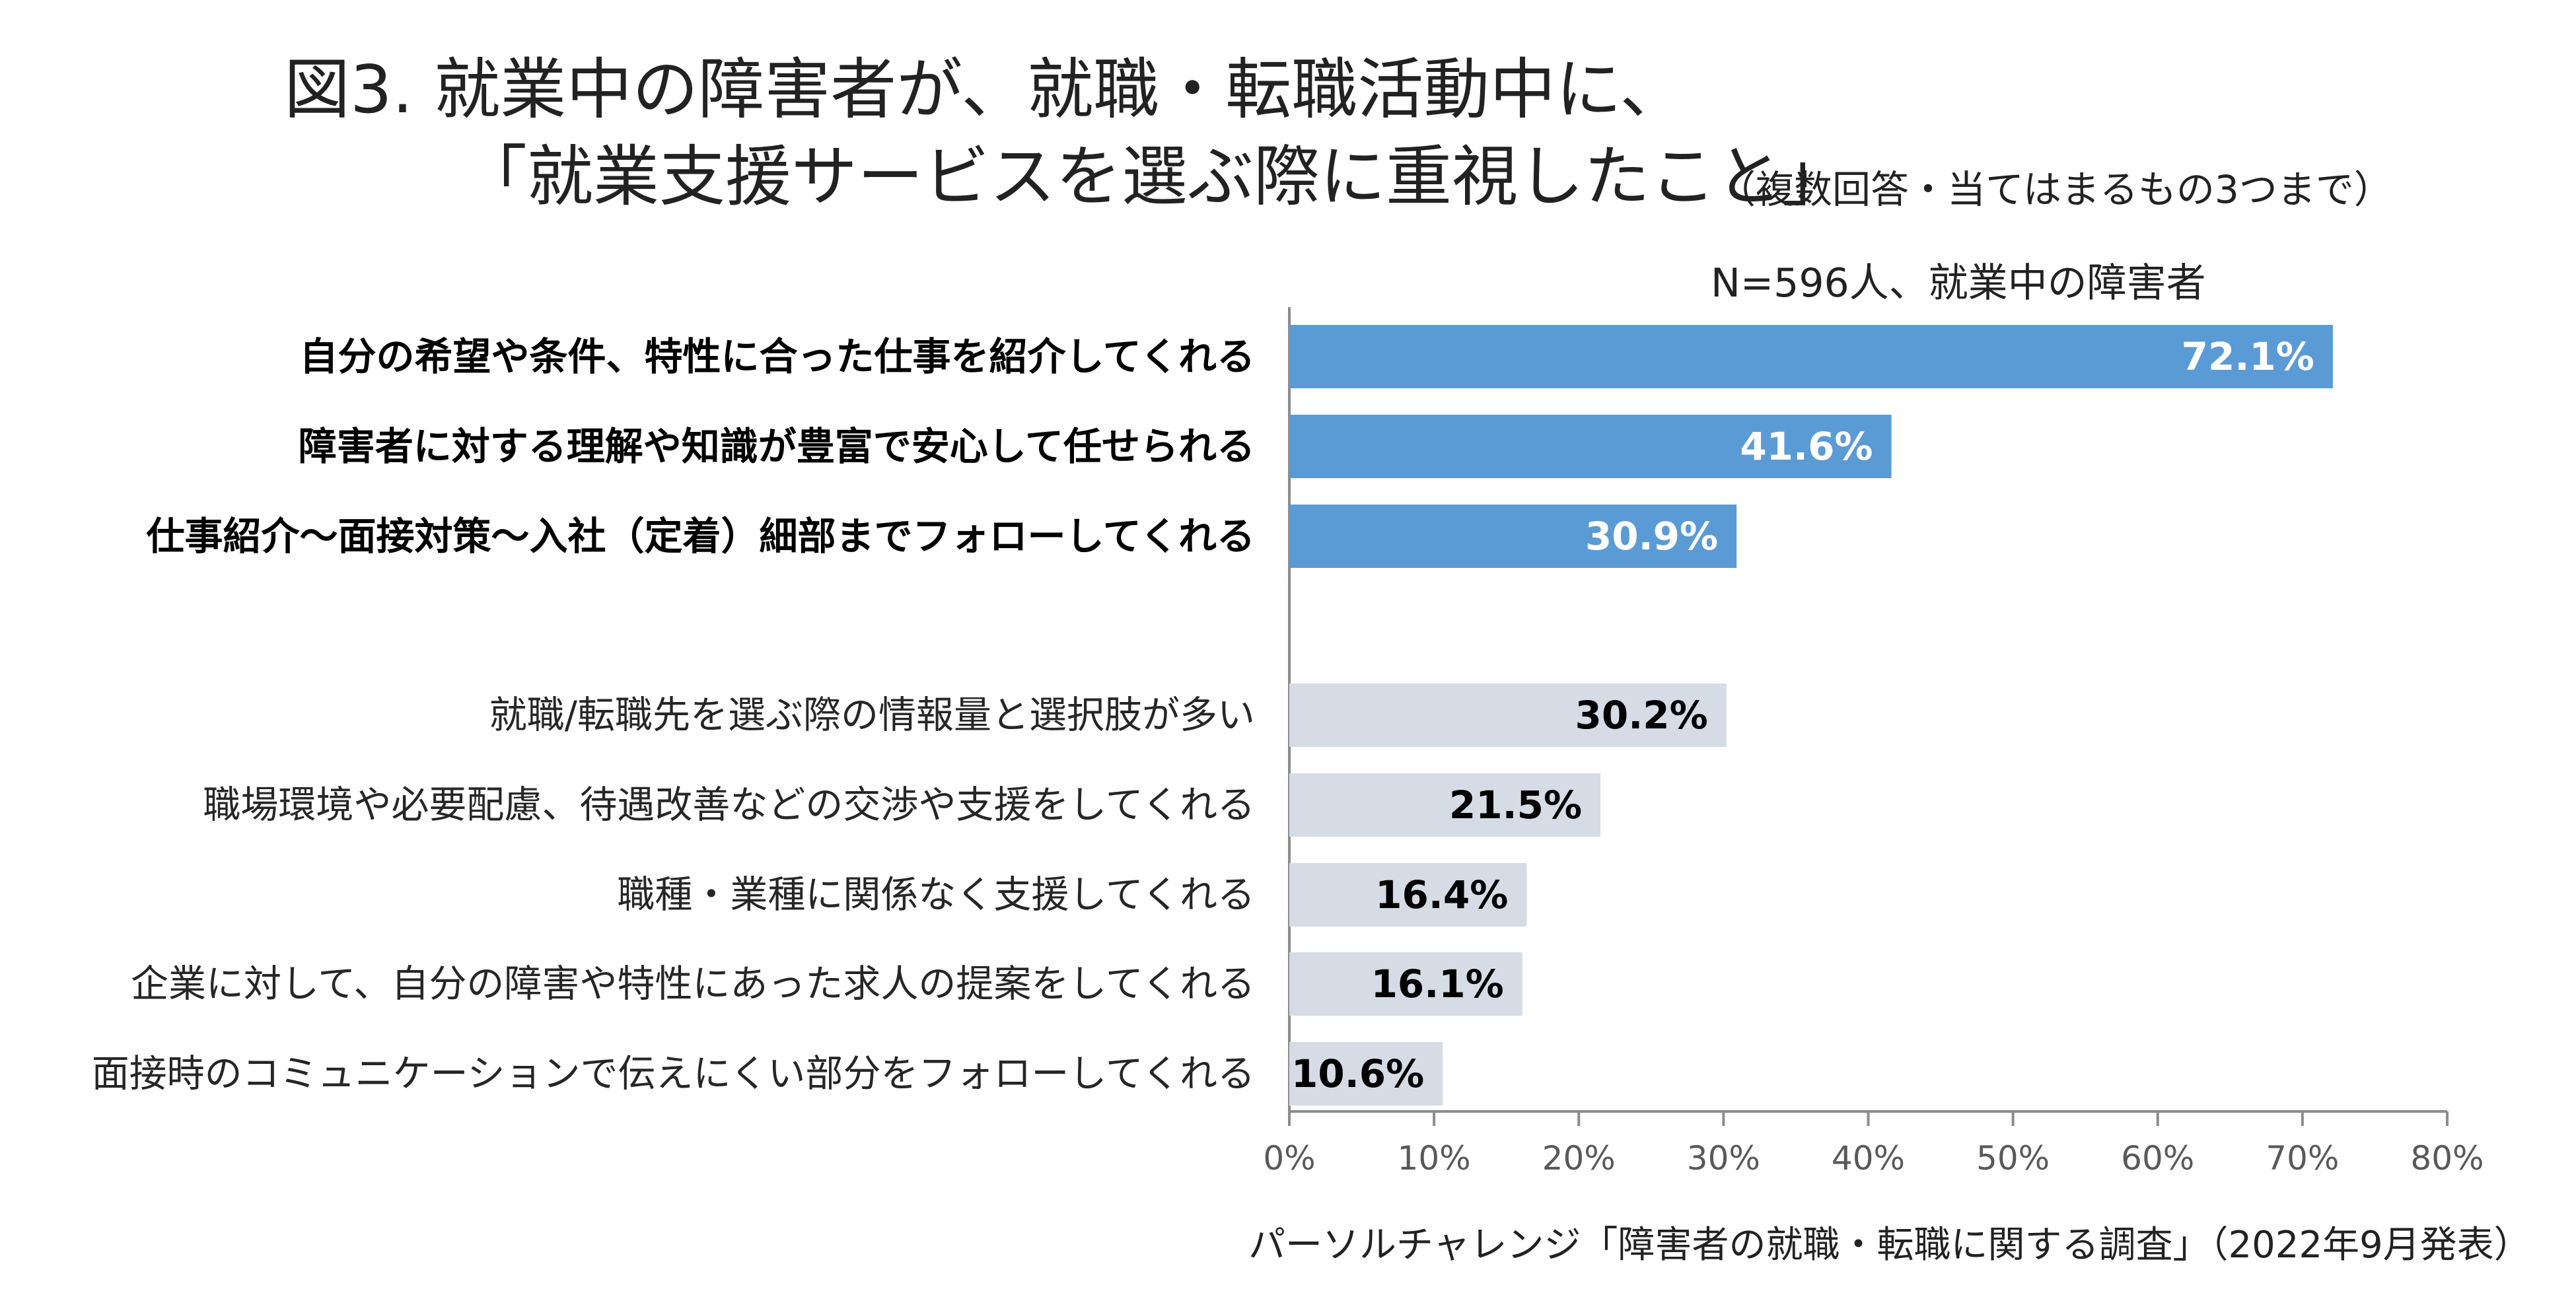  What do you see at coordinates (700, 536) in the screenshot?
I see `category-label-3: 仕事紹介～面接対策～入社（定着）細部までフォローしてくれる` at bounding box center [700, 536].